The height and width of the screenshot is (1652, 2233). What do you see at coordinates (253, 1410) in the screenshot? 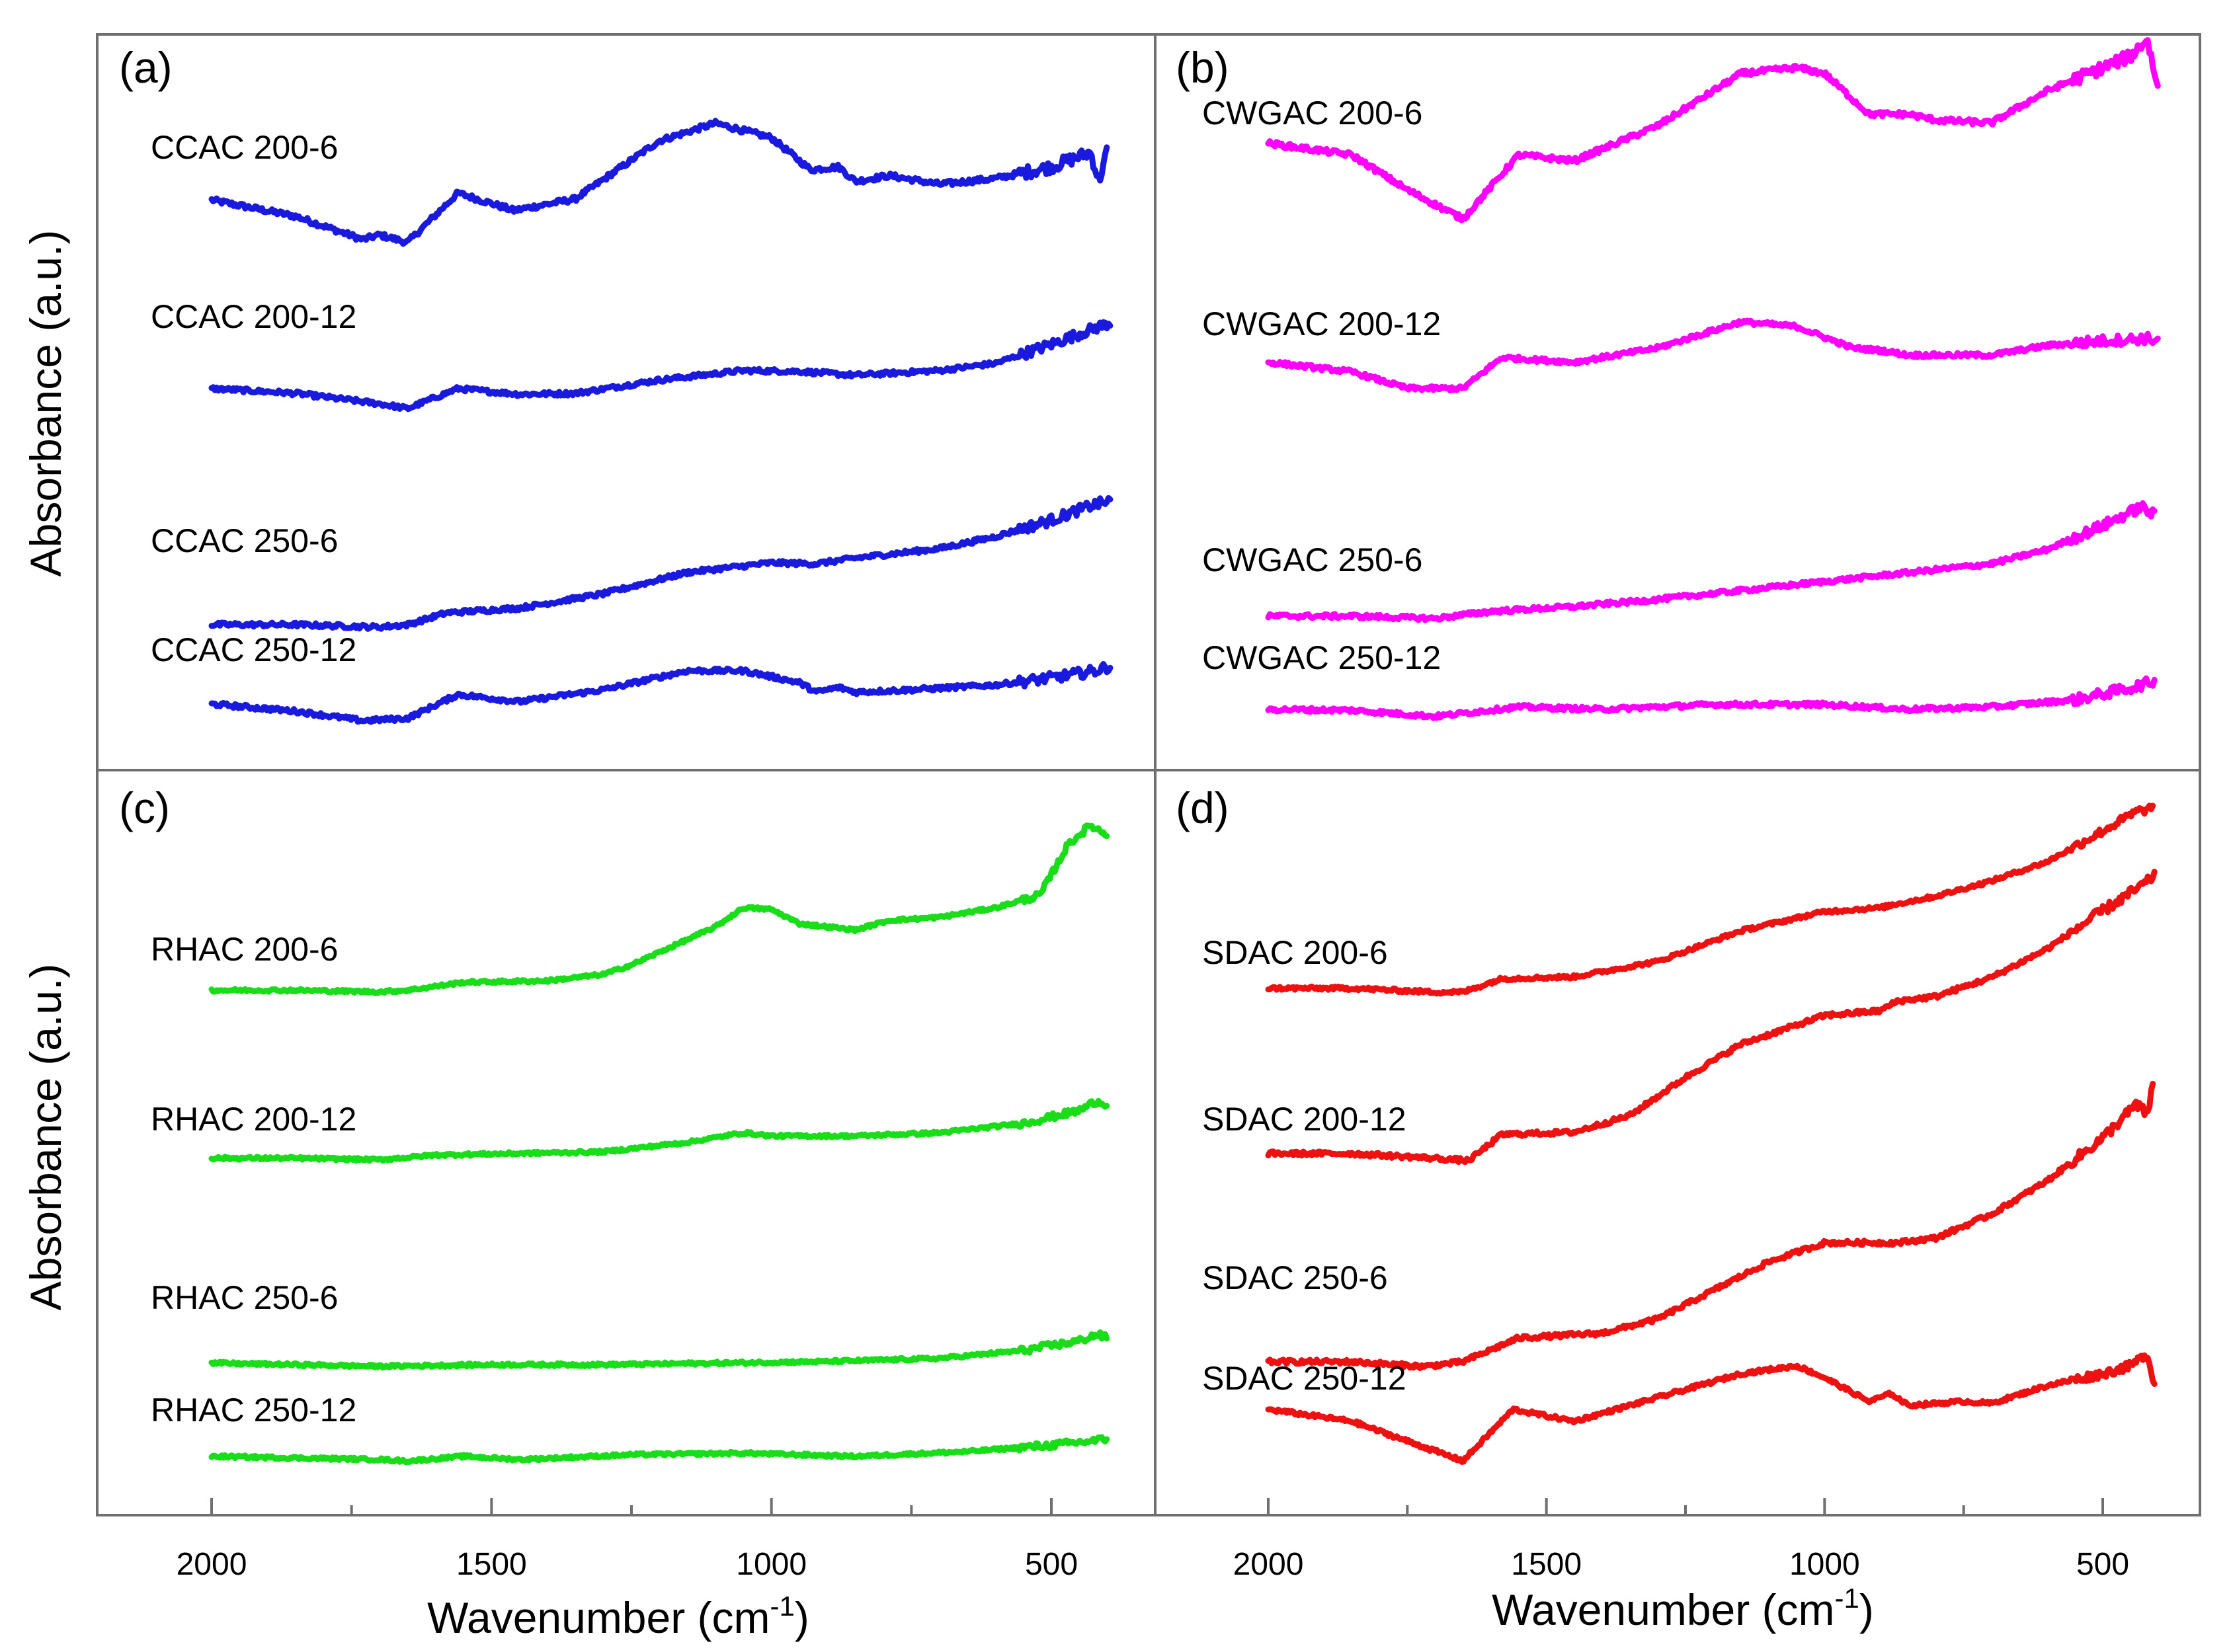
I see `series-label: RHAC 250-12` at bounding box center [253, 1410].